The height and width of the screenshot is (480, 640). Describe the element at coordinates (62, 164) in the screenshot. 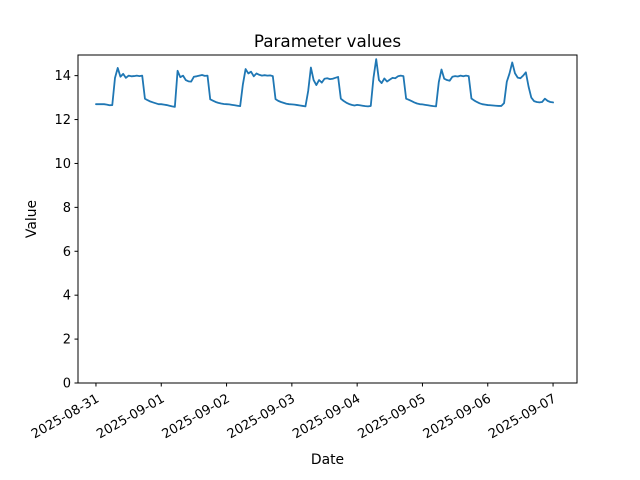

I see `y-tick-label: 10` at that location.